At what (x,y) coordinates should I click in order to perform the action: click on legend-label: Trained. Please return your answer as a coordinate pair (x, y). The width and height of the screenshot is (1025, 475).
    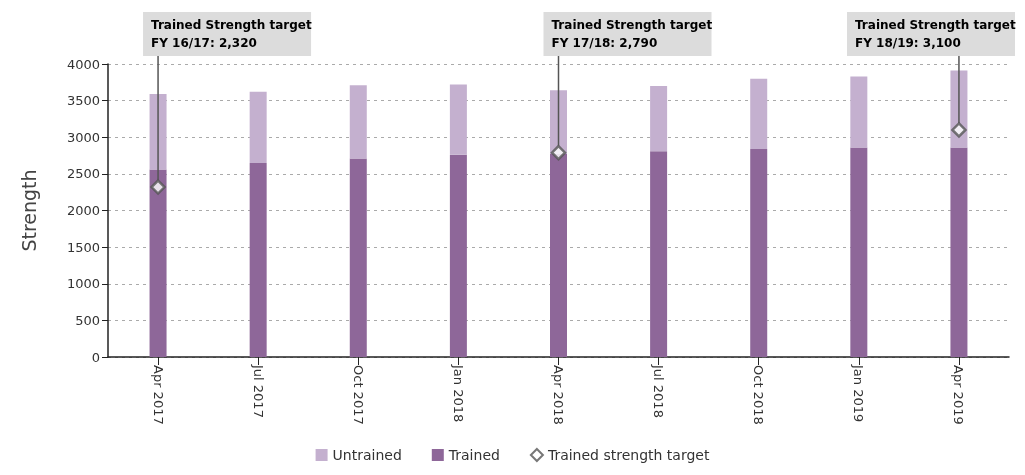
    Looking at the image, I should click on (473, 455).